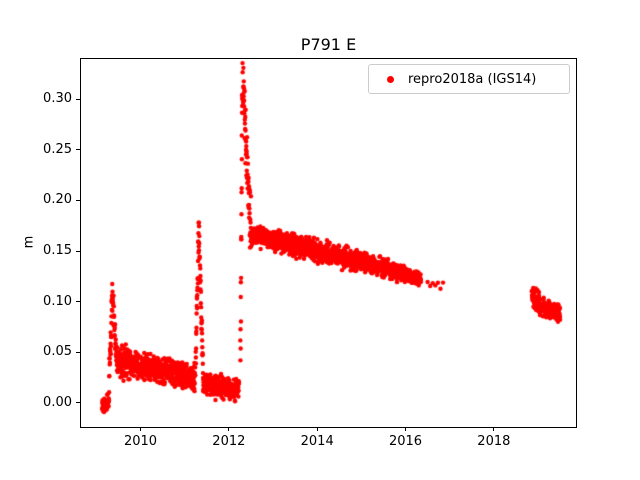 This screenshot has width=640, height=480. What do you see at coordinates (472, 79) in the screenshot?
I see `legend-label: repro2018a (IGS14)` at bounding box center [472, 79].